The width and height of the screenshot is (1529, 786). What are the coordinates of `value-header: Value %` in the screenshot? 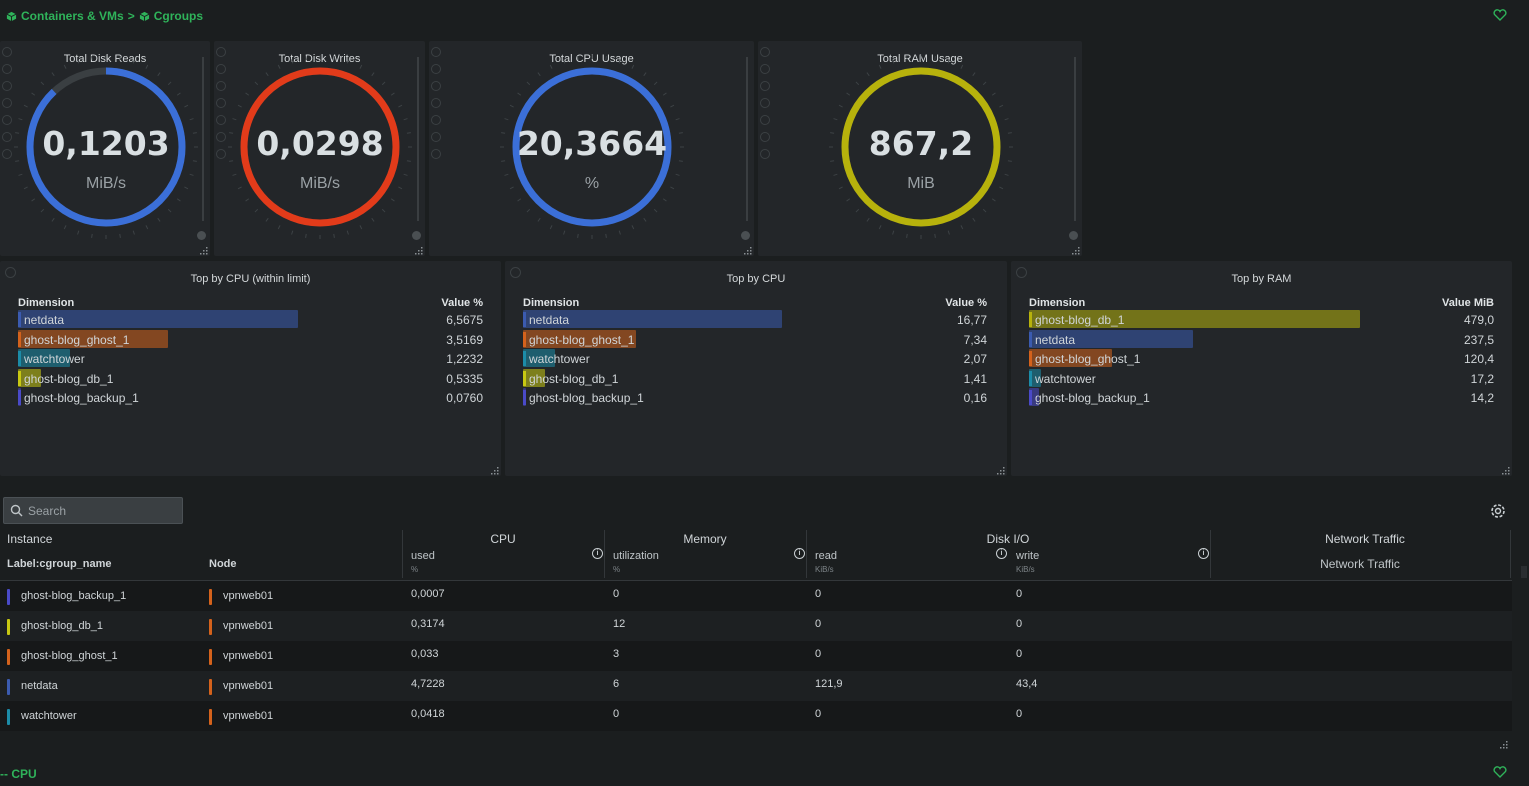 It's located at (462, 303).